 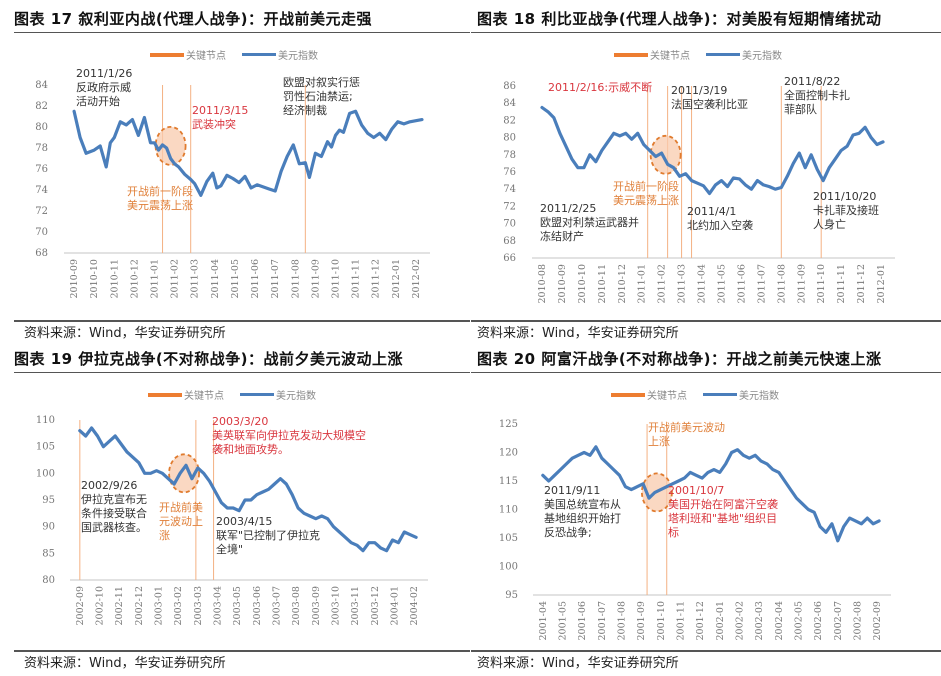 What do you see at coordinates (134, 278) in the screenshot?
I see `x-tick-label: 2010-12` at bounding box center [134, 278].